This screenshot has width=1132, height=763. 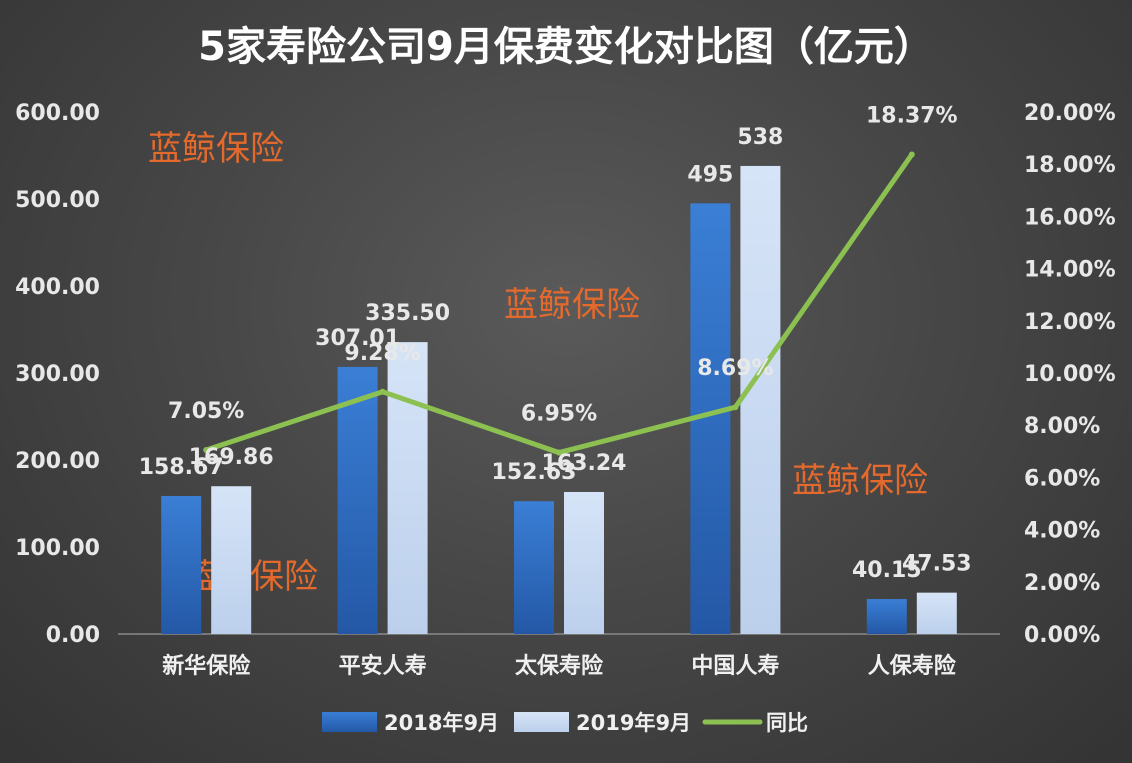 I want to click on left-axis-tick-label: 400.00, so click(x=57, y=287).